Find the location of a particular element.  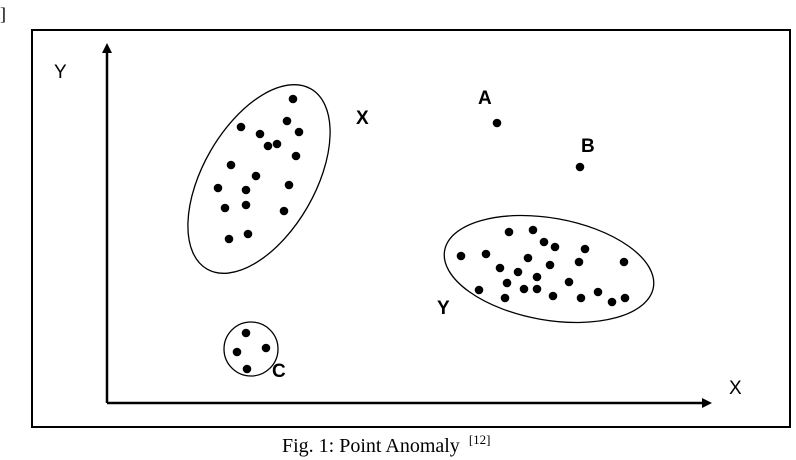

cluster-y-label: Y is located at coordinates (443, 308).